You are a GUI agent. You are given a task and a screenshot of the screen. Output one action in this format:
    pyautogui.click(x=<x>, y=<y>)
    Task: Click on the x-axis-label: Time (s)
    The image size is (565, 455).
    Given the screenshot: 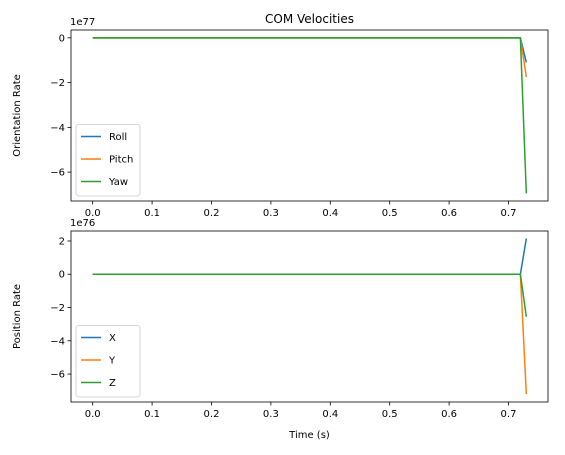 What is the action you would take?
    pyautogui.click(x=309, y=435)
    